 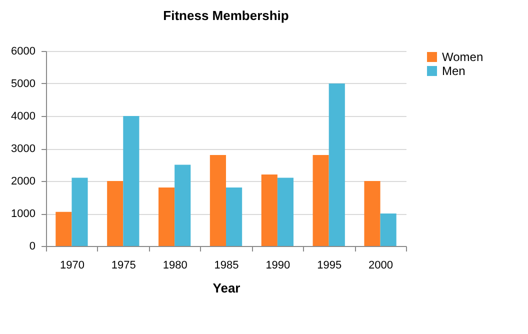 I want to click on y-tick-label: 2000, so click(x=23, y=182).